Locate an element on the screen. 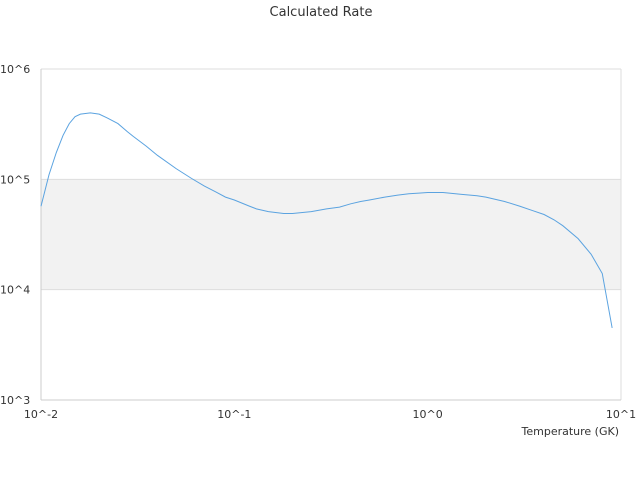 This screenshot has height=480, width=640. x-tick-label: 10^1 is located at coordinates (621, 414).